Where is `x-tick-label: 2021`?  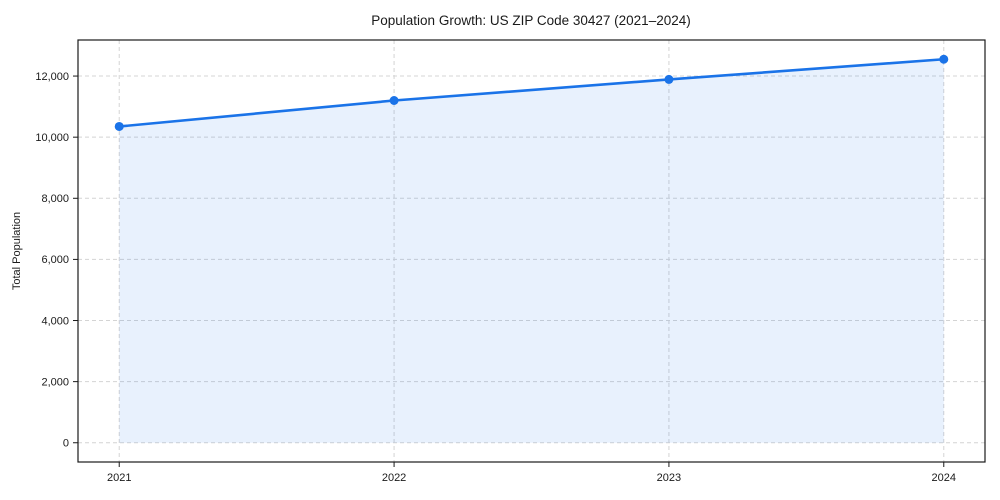 x-tick-label: 2021 is located at coordinates (119, 478).